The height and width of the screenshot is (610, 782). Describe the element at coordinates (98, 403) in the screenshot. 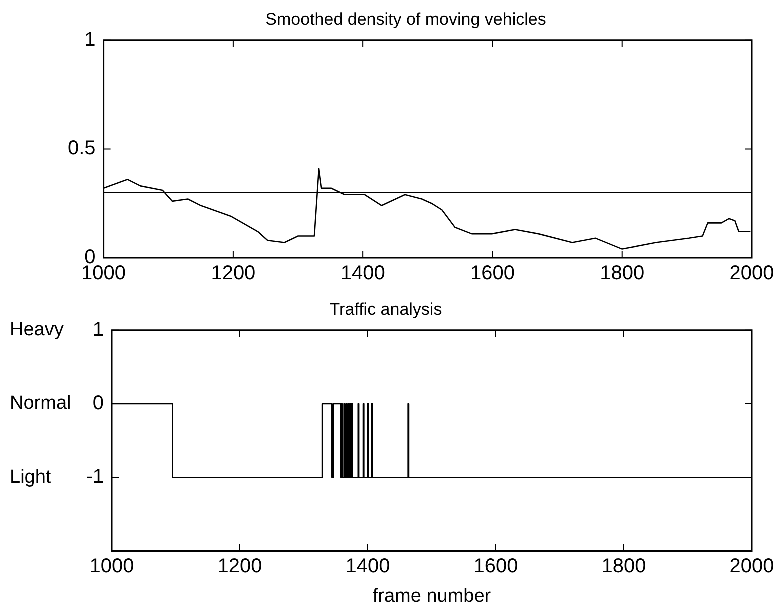

I see `y-tick-label: 0` at that location.